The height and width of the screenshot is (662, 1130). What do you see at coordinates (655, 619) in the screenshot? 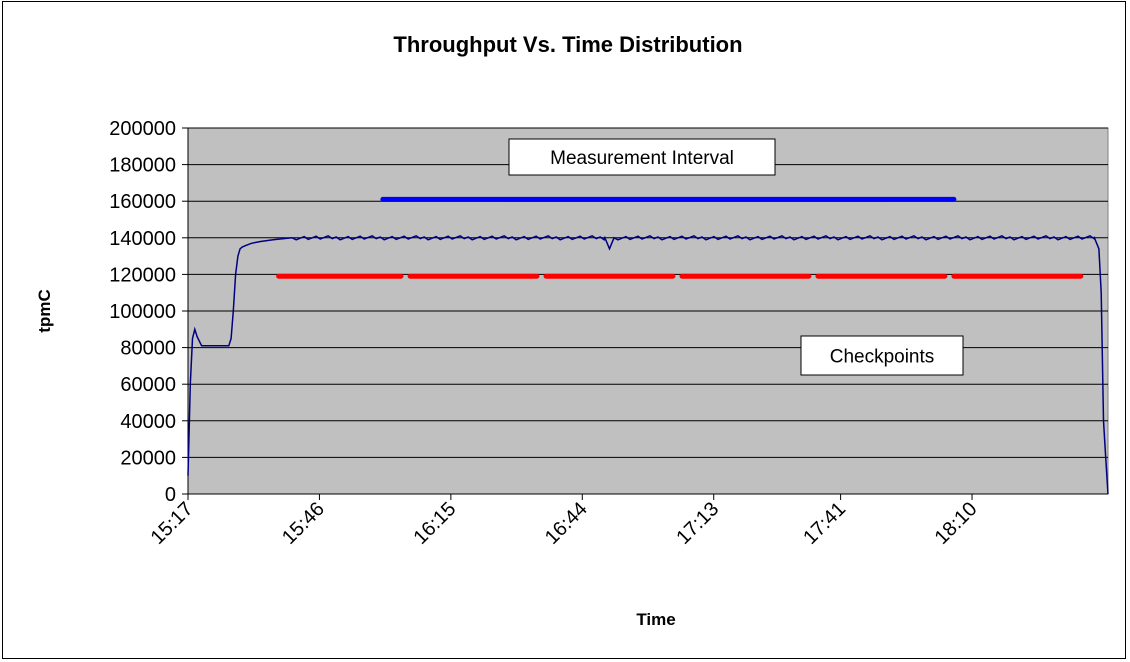
I see `x-axis-label: Time` at bounding box center [655, 619].